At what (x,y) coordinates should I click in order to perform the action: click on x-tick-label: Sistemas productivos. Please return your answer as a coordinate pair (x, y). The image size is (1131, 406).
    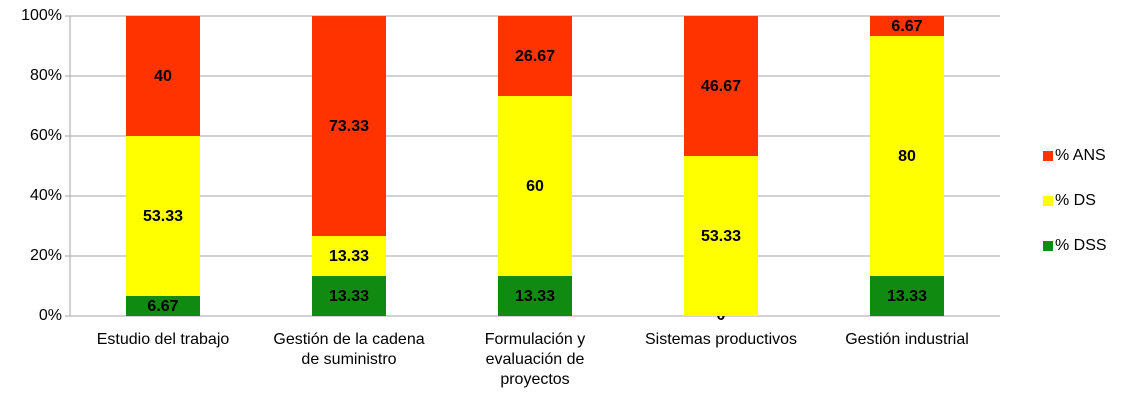
    Looking at the image, I should click on (721, 339).